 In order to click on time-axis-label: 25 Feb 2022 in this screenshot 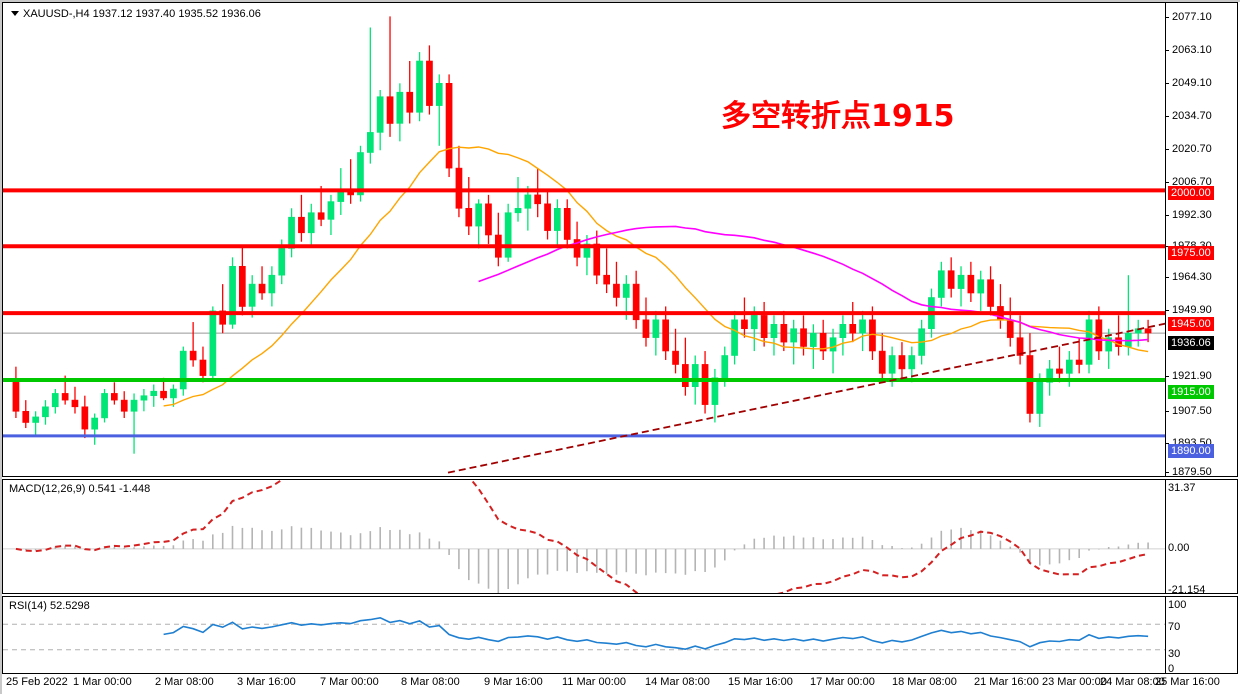, I will do `click(37, 682)`.